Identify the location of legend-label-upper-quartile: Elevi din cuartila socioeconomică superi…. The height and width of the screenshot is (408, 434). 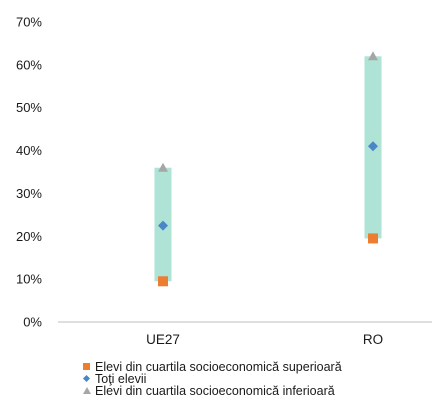
(218, 367).